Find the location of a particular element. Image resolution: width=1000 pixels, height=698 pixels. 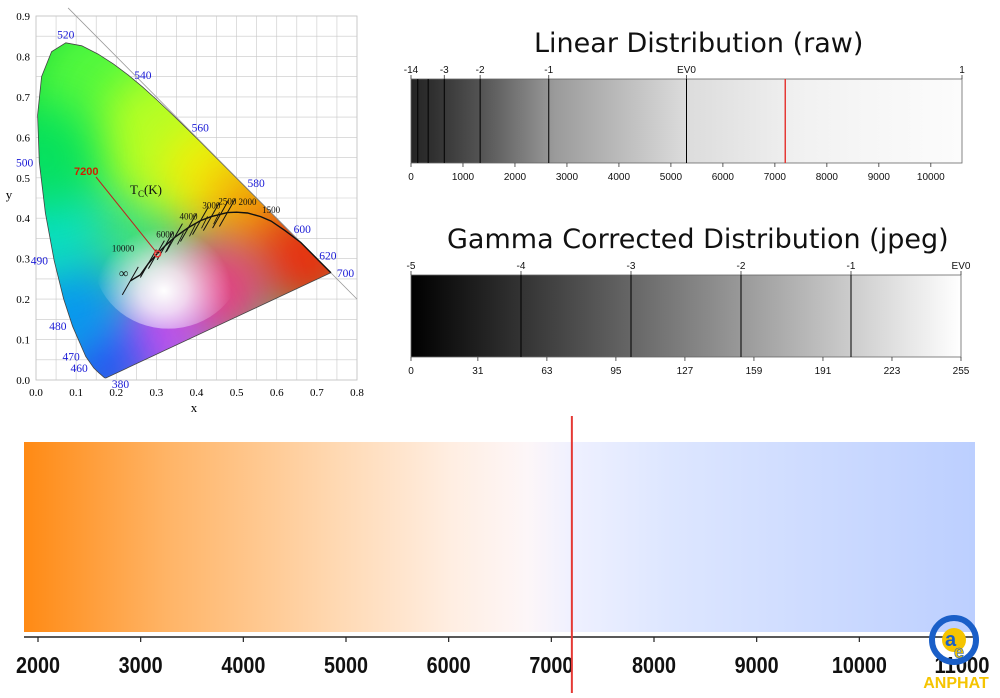

planckian-label: TC(K) is located at coordinates (146, 190).